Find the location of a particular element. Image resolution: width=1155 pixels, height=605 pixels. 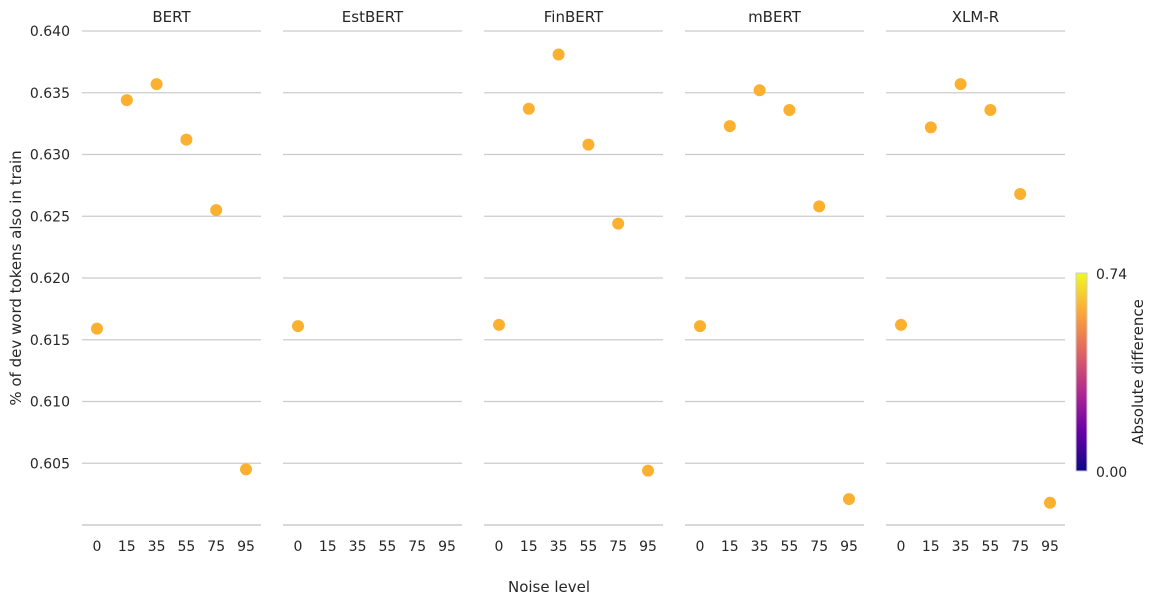

y-tick-label: 0.615 is located at coordinates (50, 341).